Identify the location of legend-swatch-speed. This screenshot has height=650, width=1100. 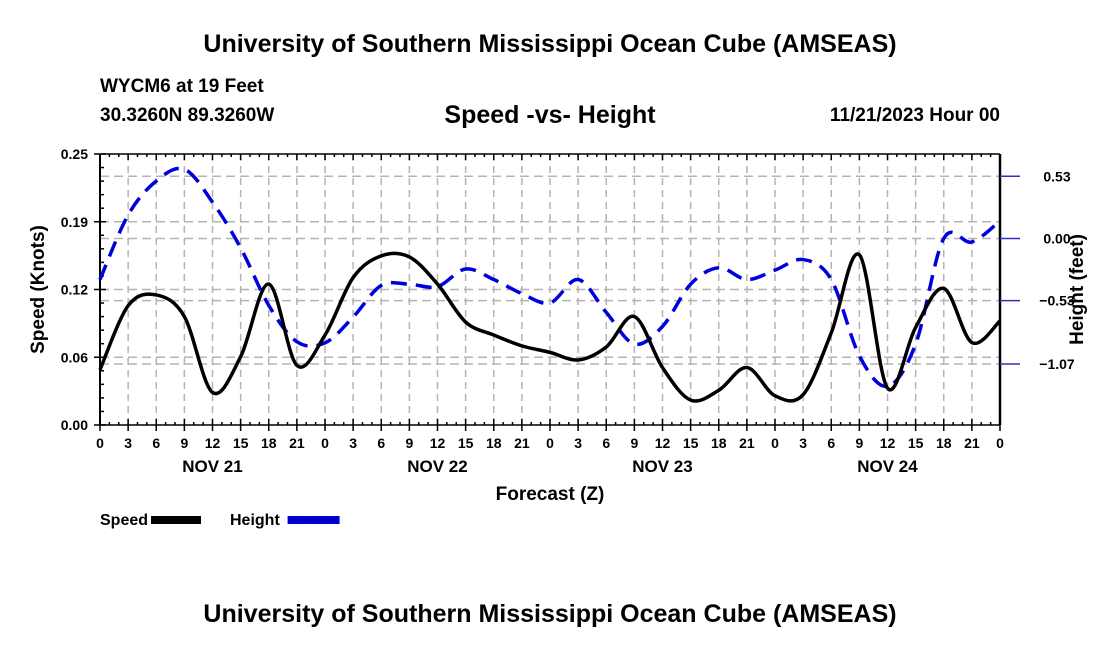
(176, 520).